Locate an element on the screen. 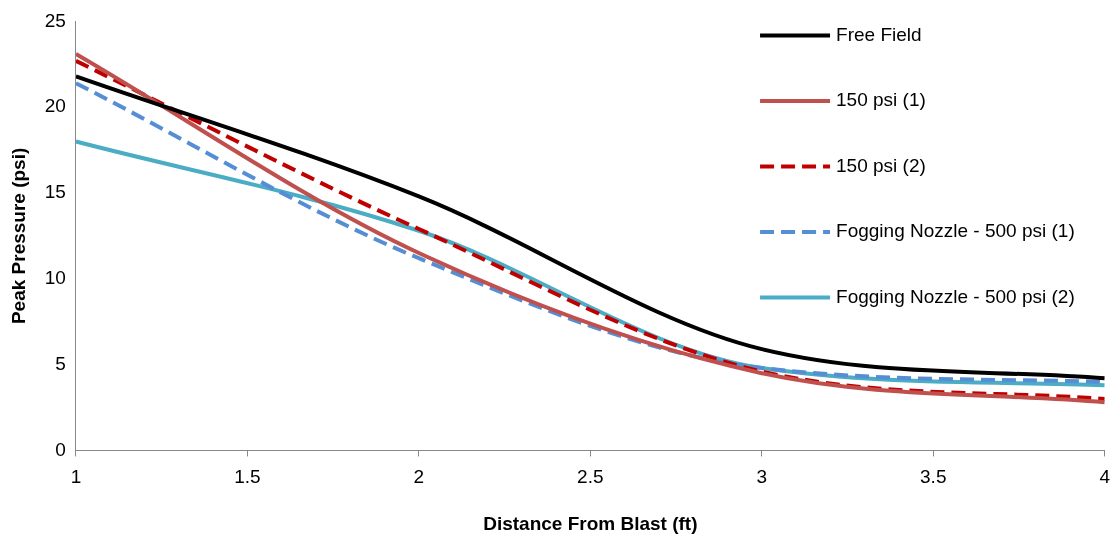  x-tick-label: 3 is located at coordinates (762, 477).